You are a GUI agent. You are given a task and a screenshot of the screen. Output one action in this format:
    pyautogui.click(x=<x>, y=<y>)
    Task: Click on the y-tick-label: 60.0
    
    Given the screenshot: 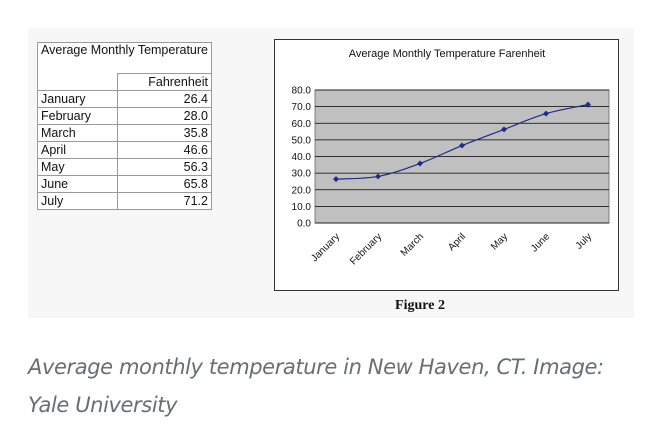 What is the action you would take?
    pyautogui.click(x=302, y=124)
    